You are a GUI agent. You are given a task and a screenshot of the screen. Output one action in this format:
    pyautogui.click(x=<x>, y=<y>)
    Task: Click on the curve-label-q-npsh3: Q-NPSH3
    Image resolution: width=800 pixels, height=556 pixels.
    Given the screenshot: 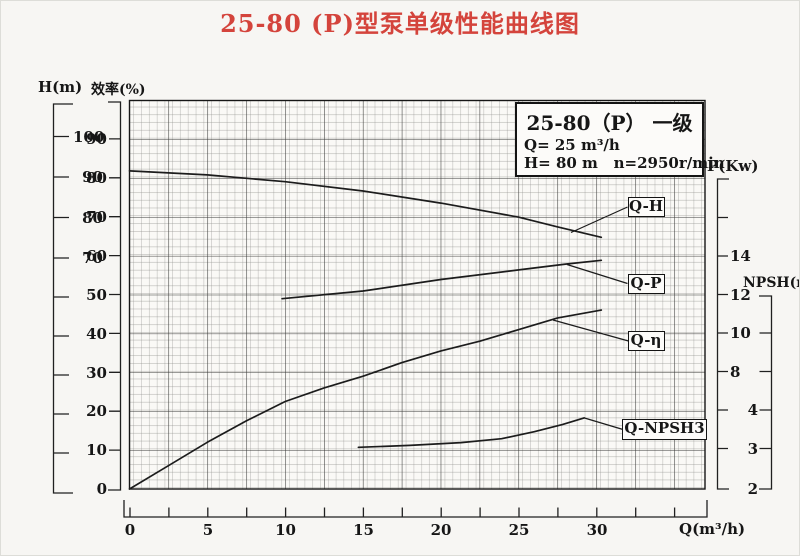 What is the action you would take?
    pyautogui.click(x=664, y=429)
    